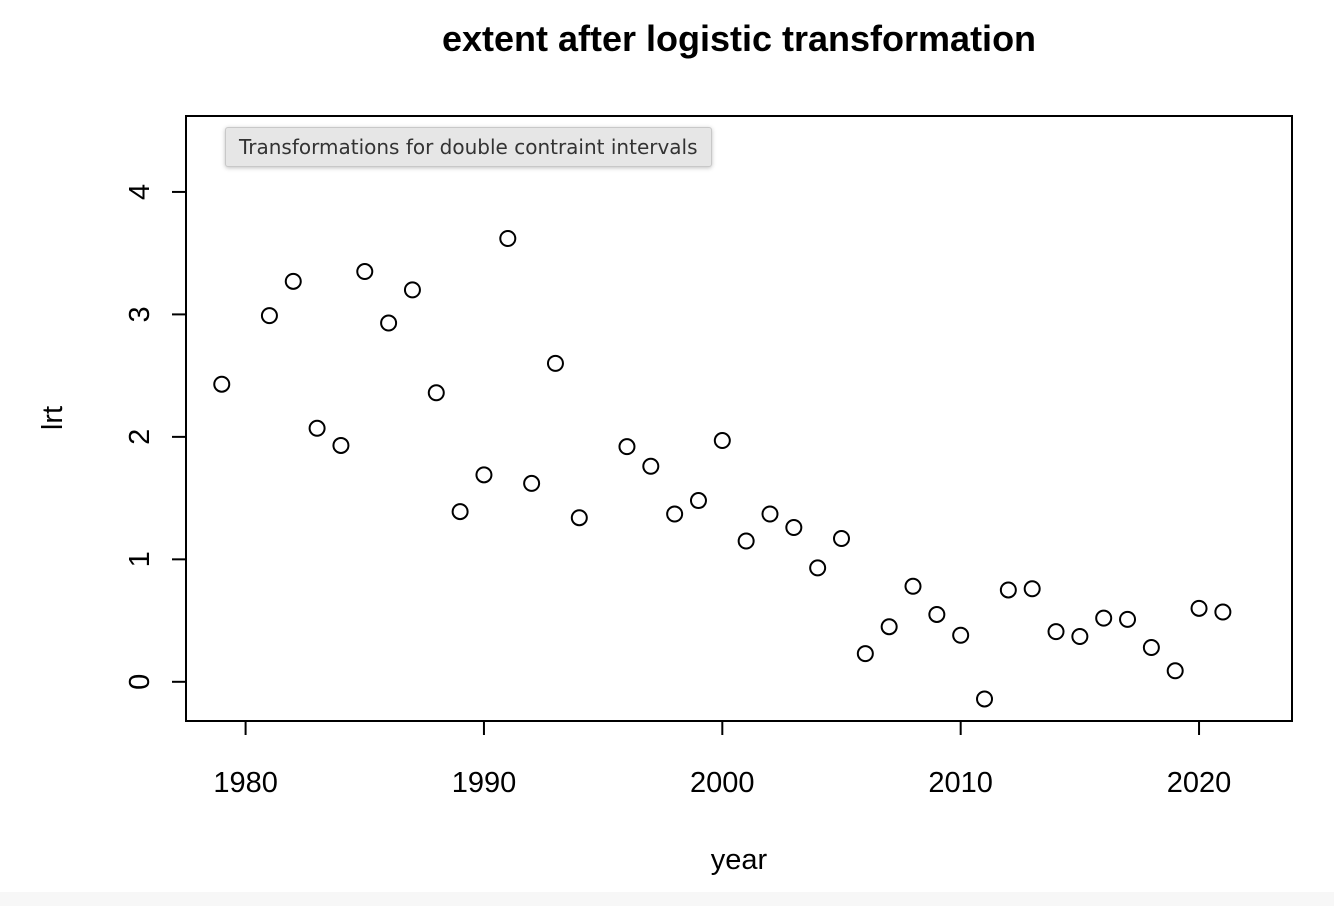 Image resolution: width=1334 pixels, height=906 pixels. I want to click on y-axis: 0 1 2 3 4, so click(155, 437).